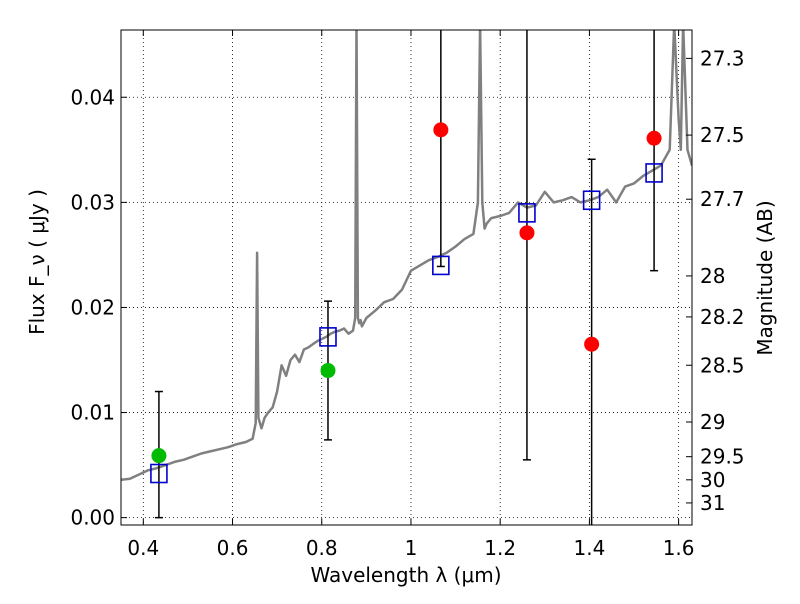 Image resolution: width=800 pixels, height=604 pixels. What do you see at coordinates (589, 548) in the screenshot?
I see `x-tick-label: 1.4` at bounding box center [589, 548].